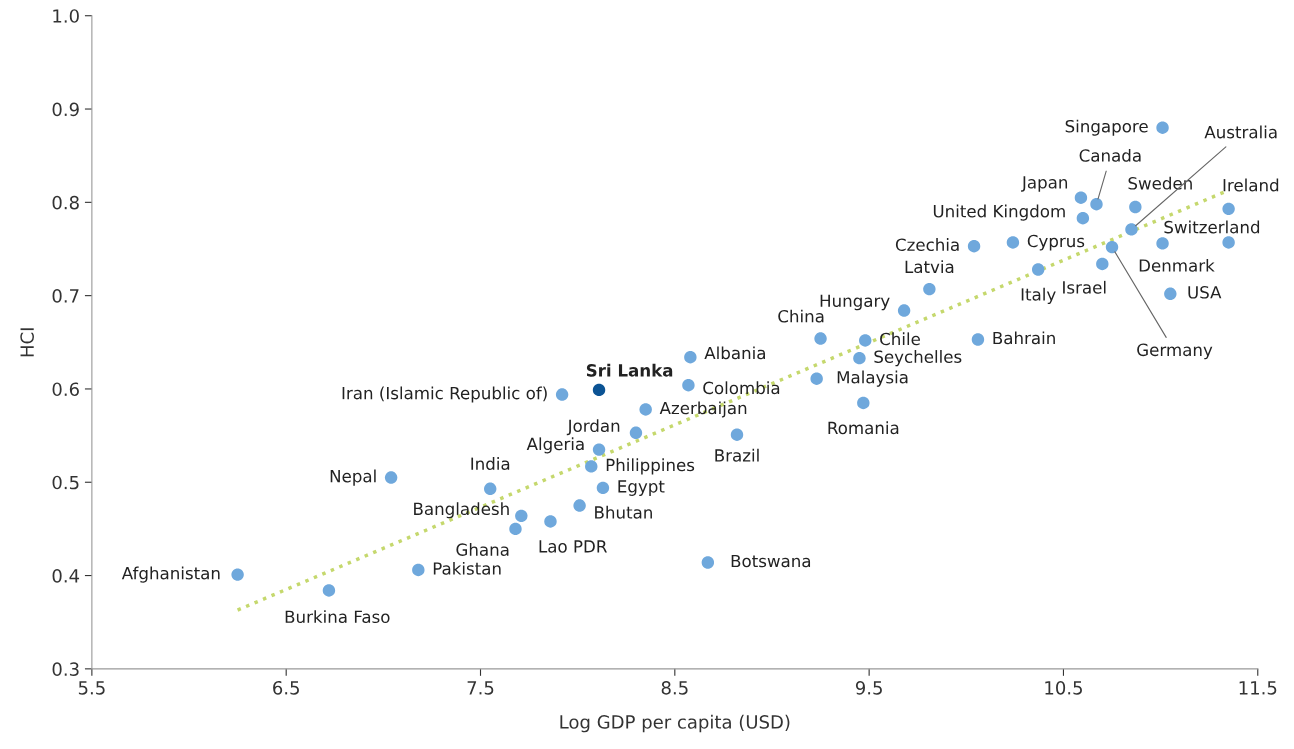 The width and height of the screenshot is (1294, 749). Describe the element at coordinates (623, 512) in the screenshot. I see `series-label: Bhutan` at that location.